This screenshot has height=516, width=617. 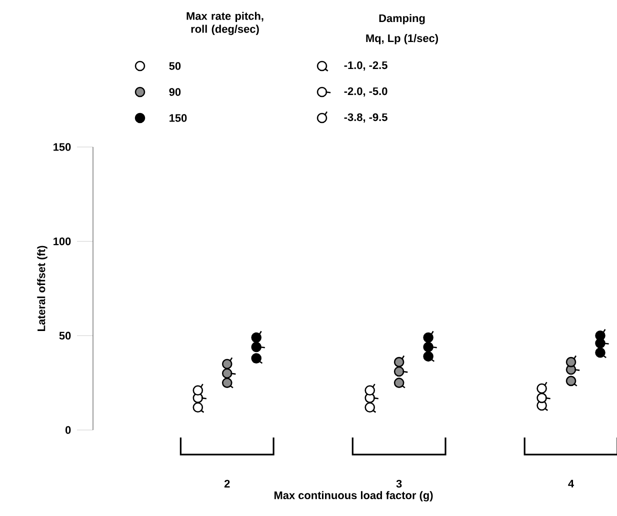 I want to click on text: -1.0, -2.5, so click(x=366, y=66).